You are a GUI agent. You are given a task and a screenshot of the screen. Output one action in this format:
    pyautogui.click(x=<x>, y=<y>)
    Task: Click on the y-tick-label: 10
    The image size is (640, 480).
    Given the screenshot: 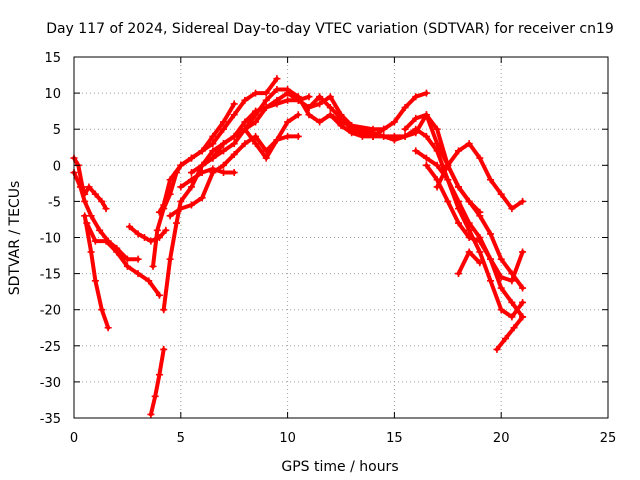 What is the action you would take?
    pyautogui.click(x=52, y=94)
    